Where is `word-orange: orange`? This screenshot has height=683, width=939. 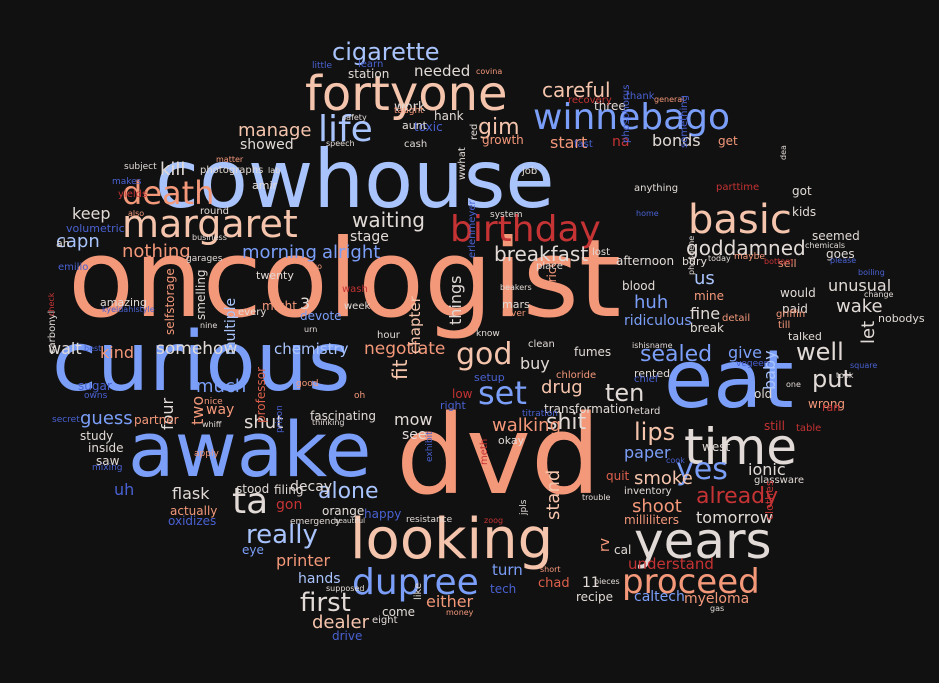 word-orange: orange is located at coordinates (343, 511).